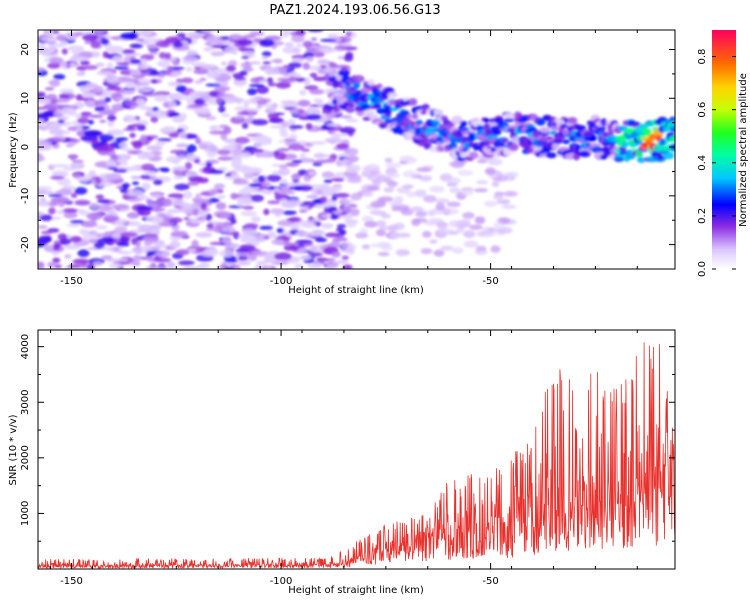  I want to click on colorbar-tick-label: 0.0, so click(702, 269).